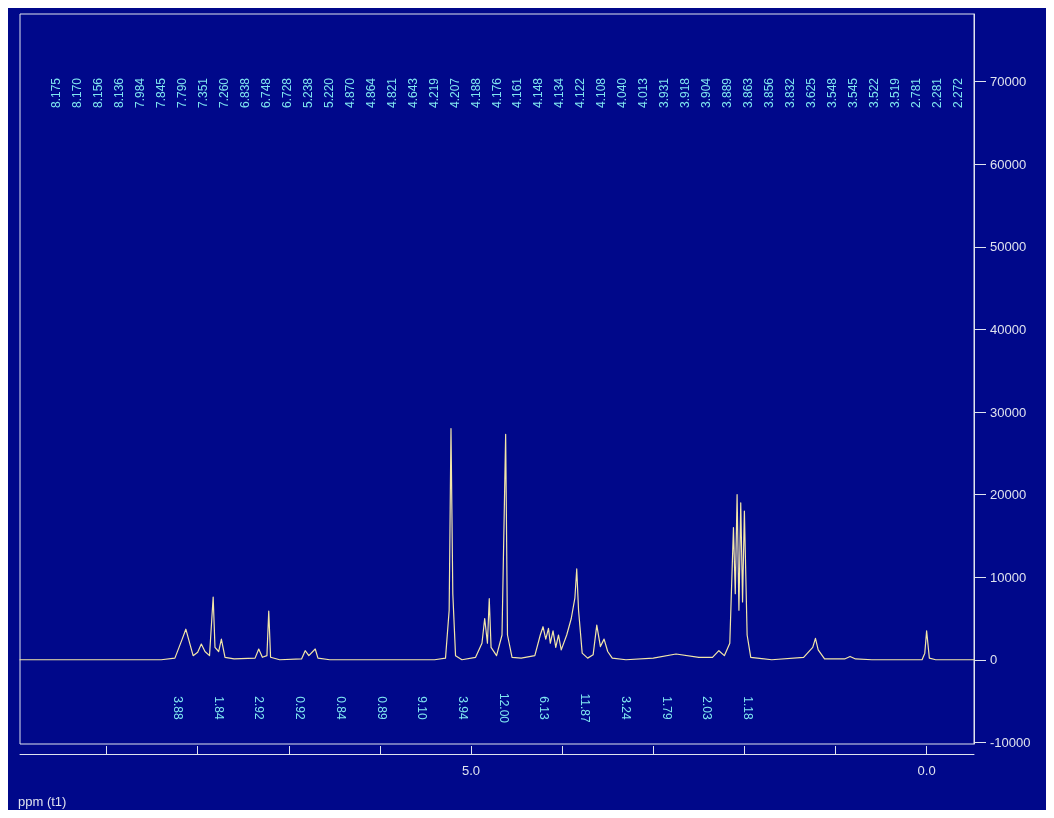 The image size is (1054, 818). I want to click on annotation: 9.10, so click(422, 708).